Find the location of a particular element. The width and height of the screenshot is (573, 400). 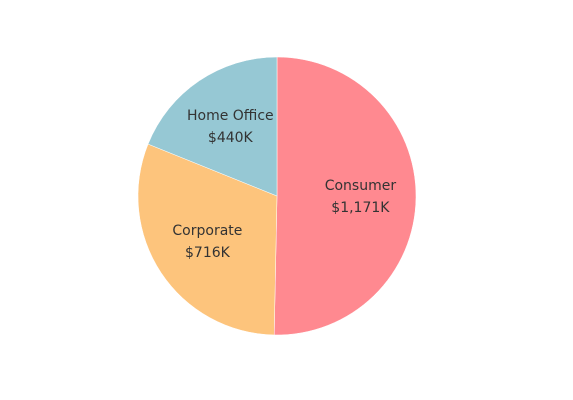

slice-value-label: $716K is located at coordinates (208, 253).